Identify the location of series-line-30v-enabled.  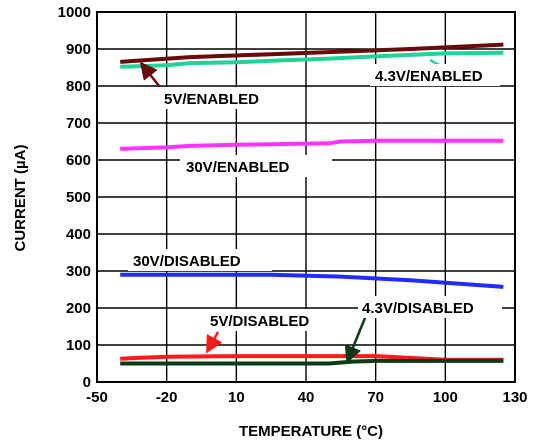
(312, 144).